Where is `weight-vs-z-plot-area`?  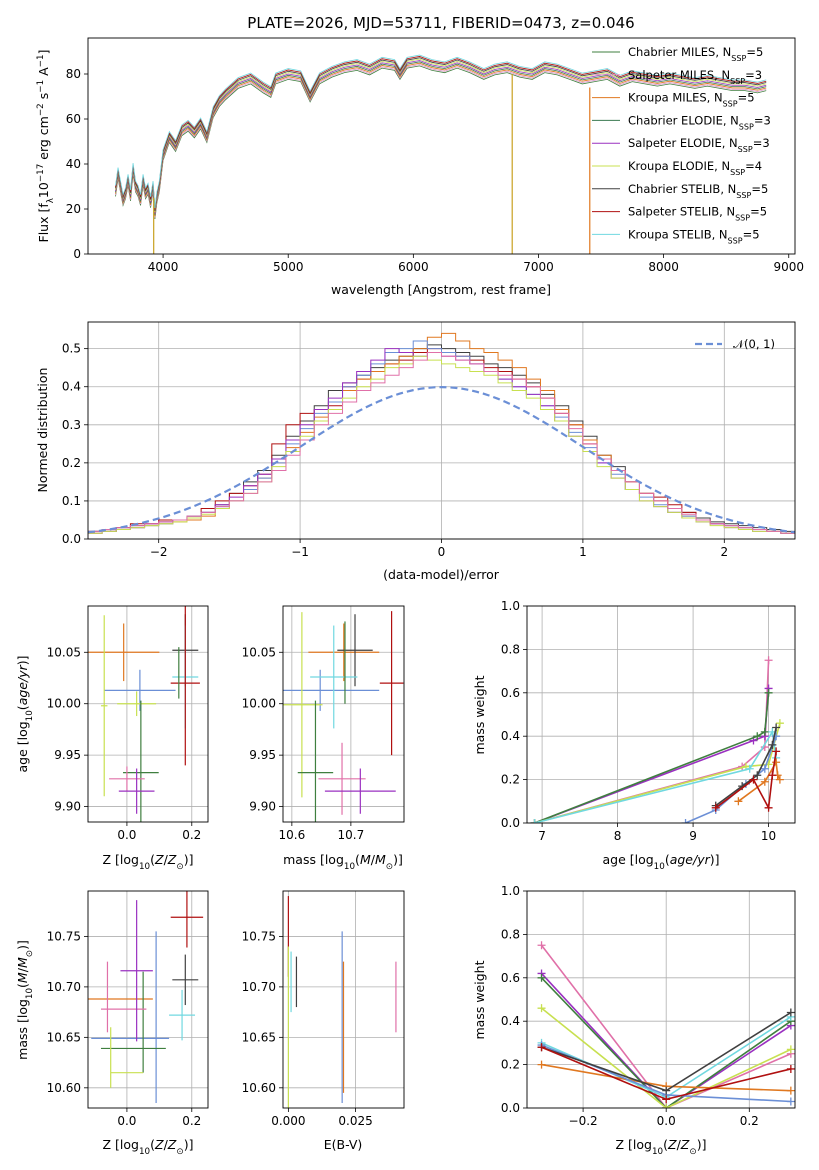
weight-vs-z-plot-area is located at coordinates (666, 1024).